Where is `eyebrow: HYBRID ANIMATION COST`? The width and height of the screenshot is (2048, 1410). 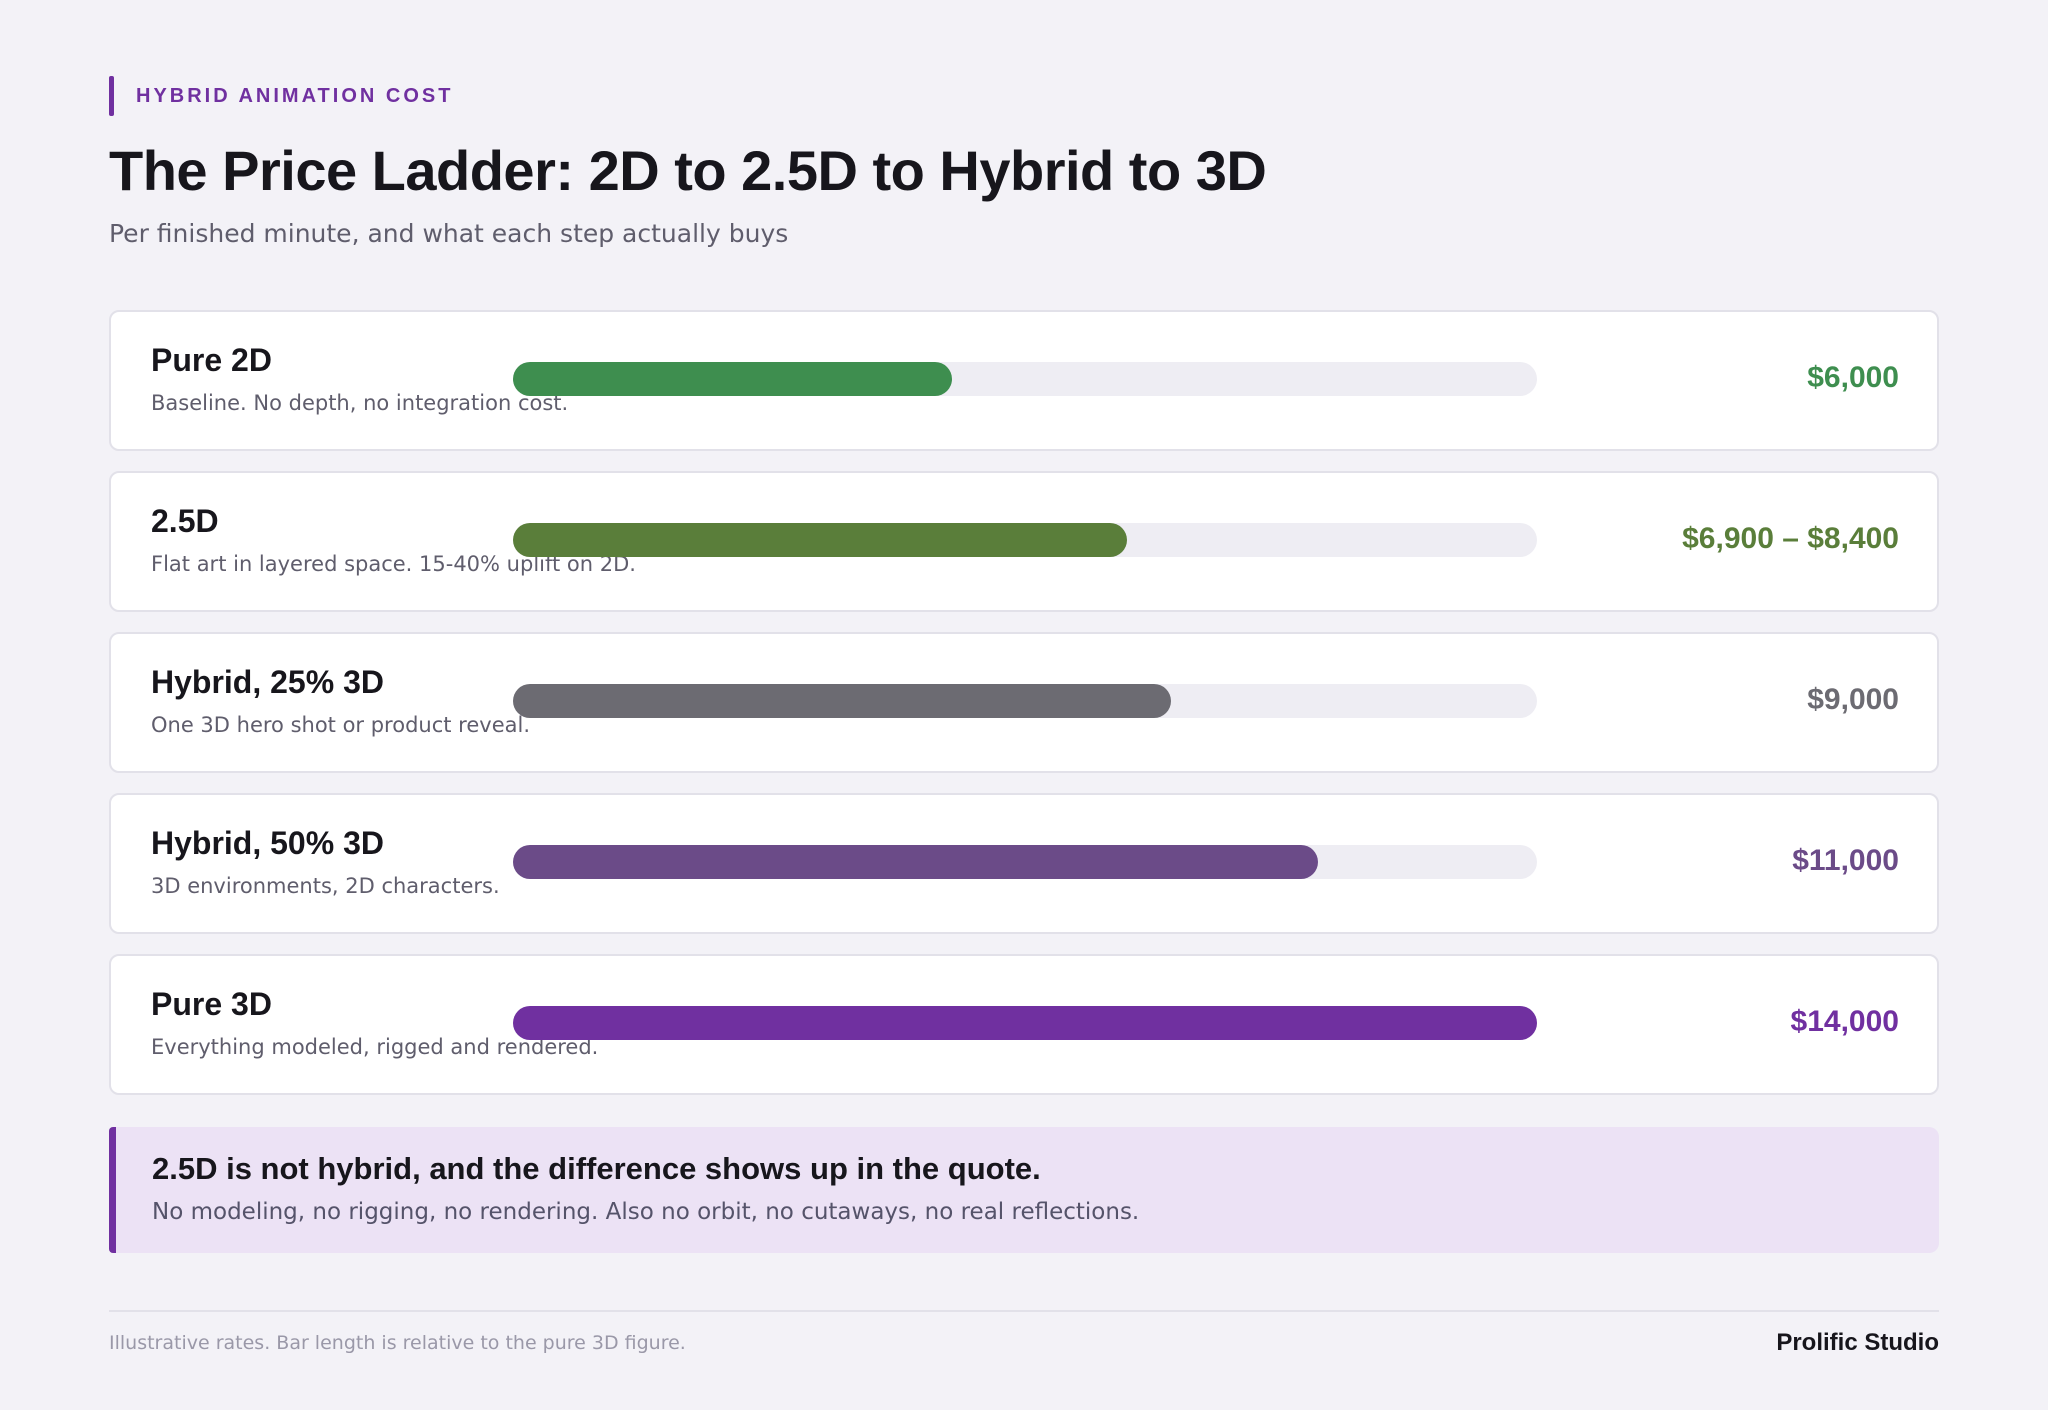 eyebrow: HYBRID ANIMATION COST is located at coordinates (281, 96).